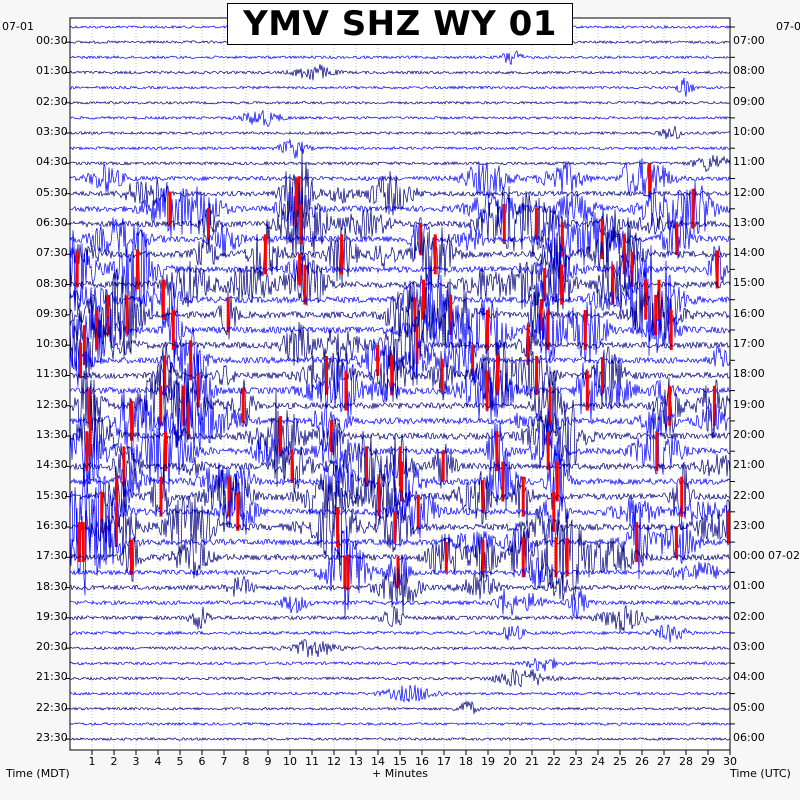 Image resolution: width=800 pixels, height=800 pixels. What do you see at coordinates (52, 374) in the screenshot?
I see `left-time-label: 11:30` at bounding box center [52, 374].